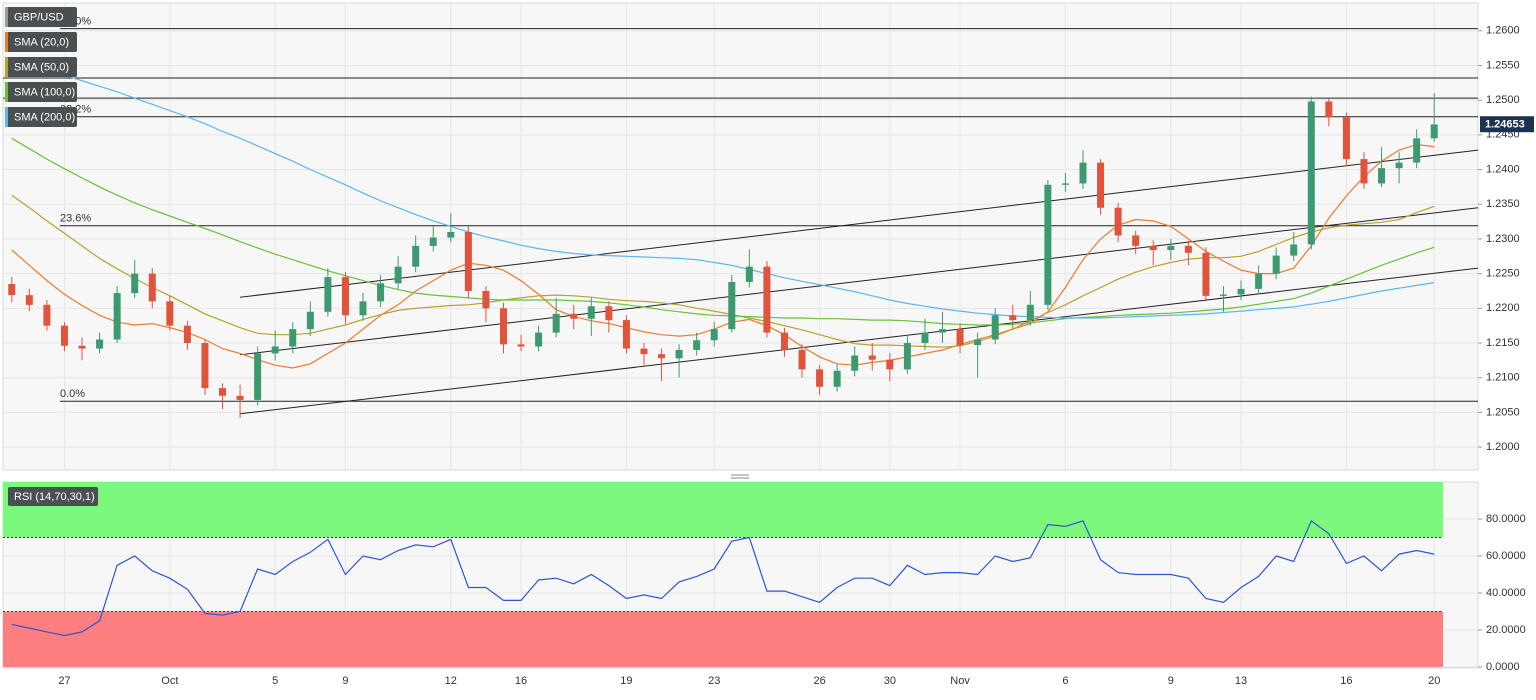 Image resolution: width=1536 pixels, height=700 pixels. What do you see at coordinates (1506, 519) in the screenshot?
I see `y-tick-label: 80.0000` at bounding box center [1506, 519].